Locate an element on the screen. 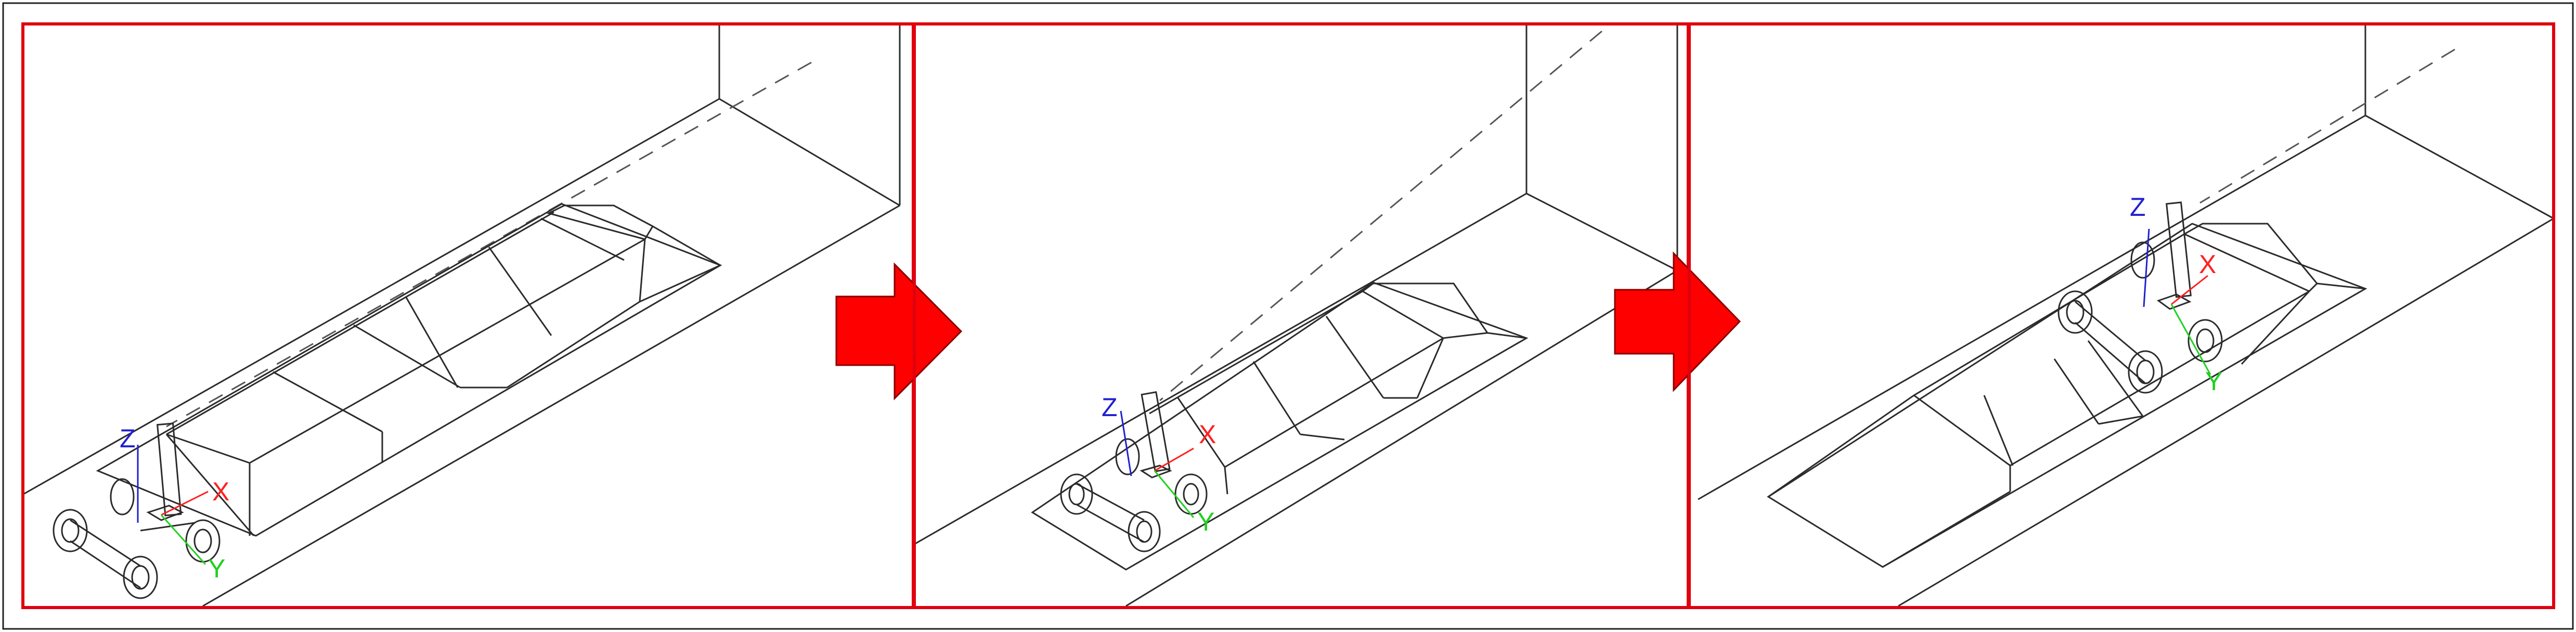 The height and width of the screenshot is (632, 2576). panel-3-axes is located at coordinates (2177, 301).